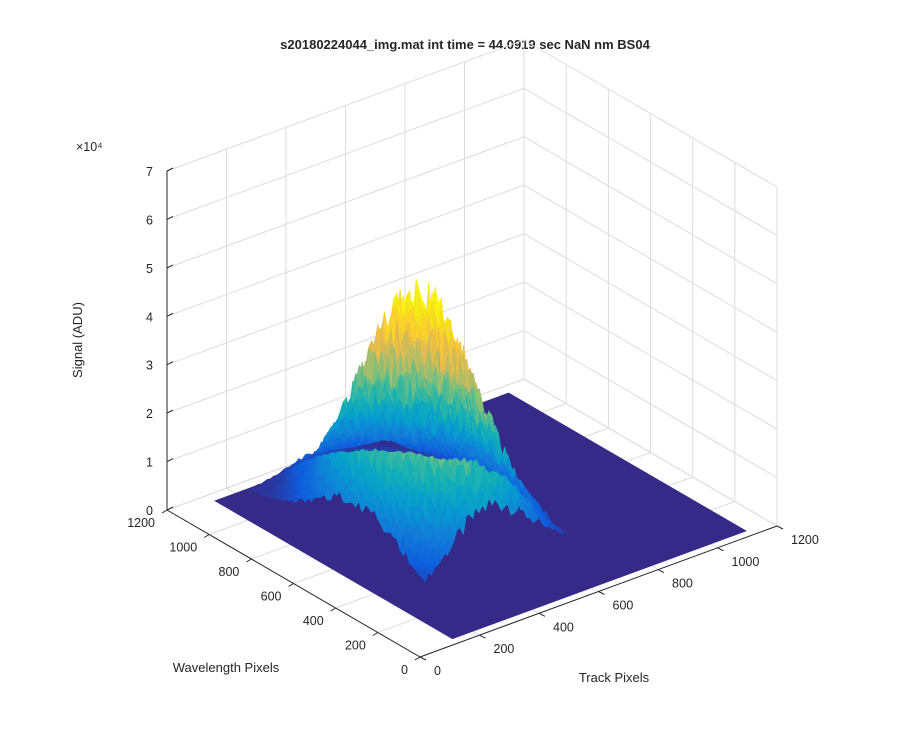  I want to click on x-tick-label: 1000, so click(746, 562).